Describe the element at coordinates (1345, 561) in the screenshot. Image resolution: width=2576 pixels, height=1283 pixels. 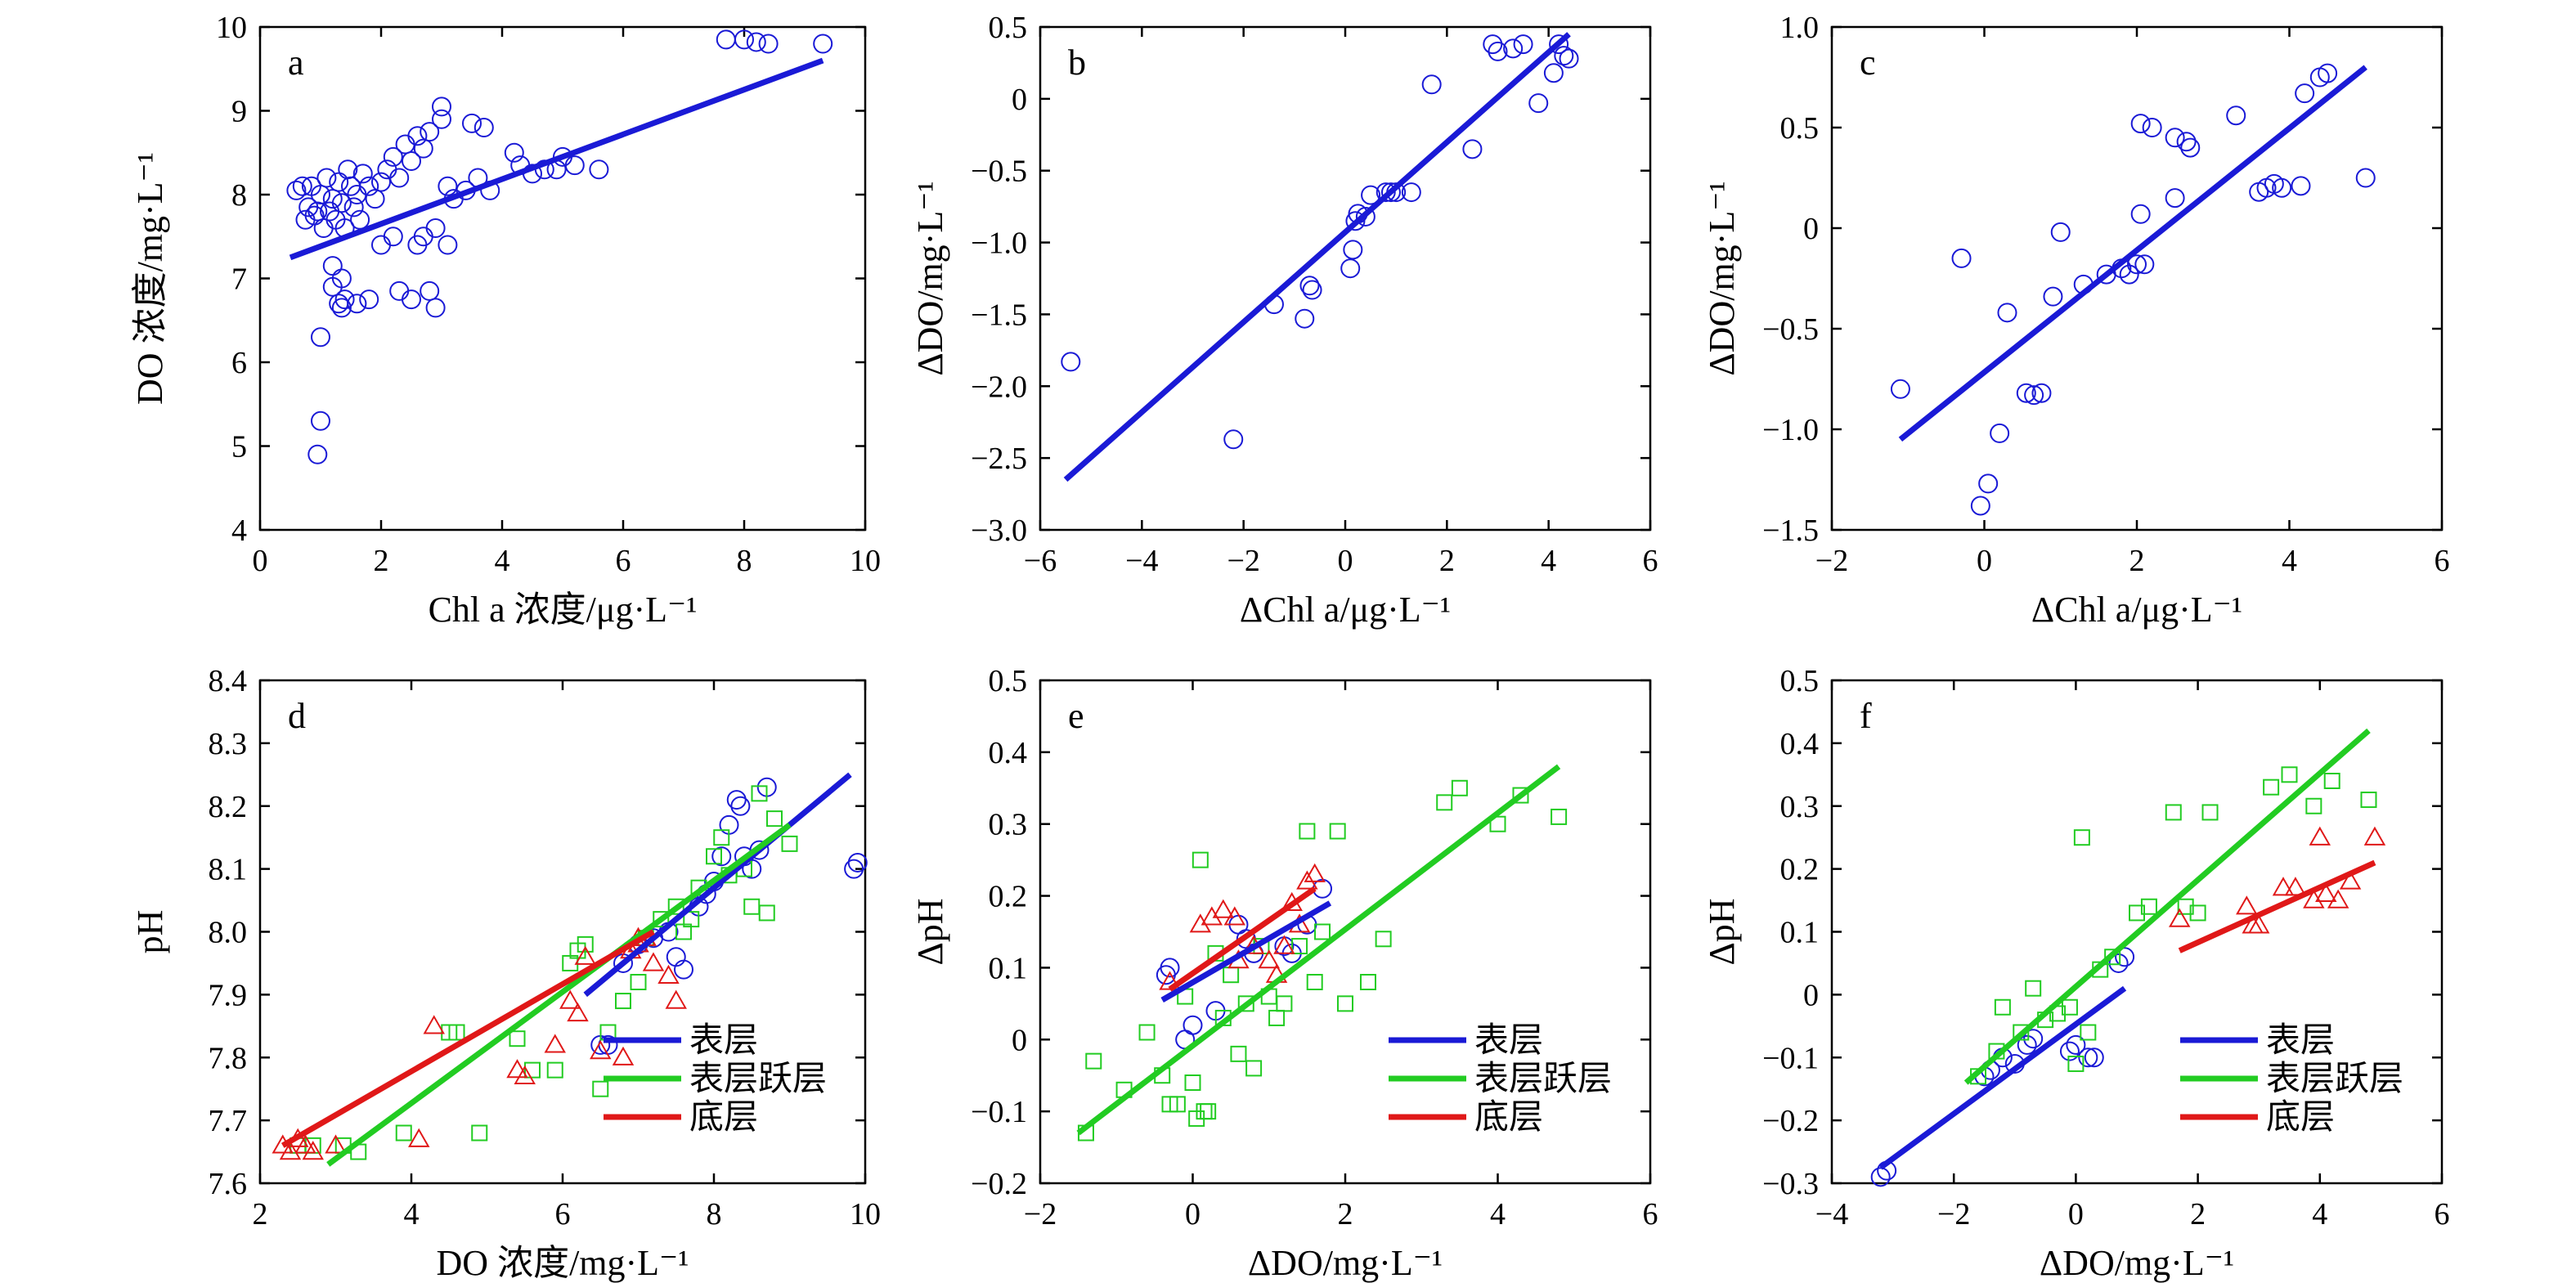
I see `x-tick-label: 0` at that location.